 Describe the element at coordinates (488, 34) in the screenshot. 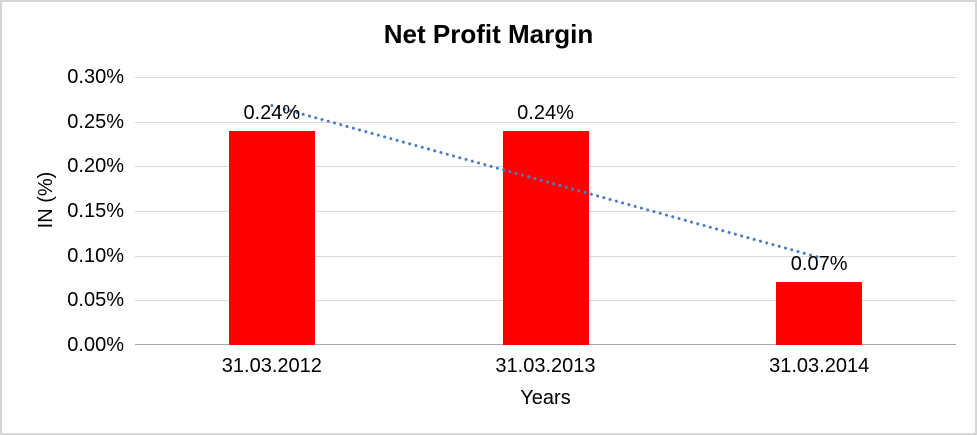

I see `chart-title: Net Profit Margin` at that location.